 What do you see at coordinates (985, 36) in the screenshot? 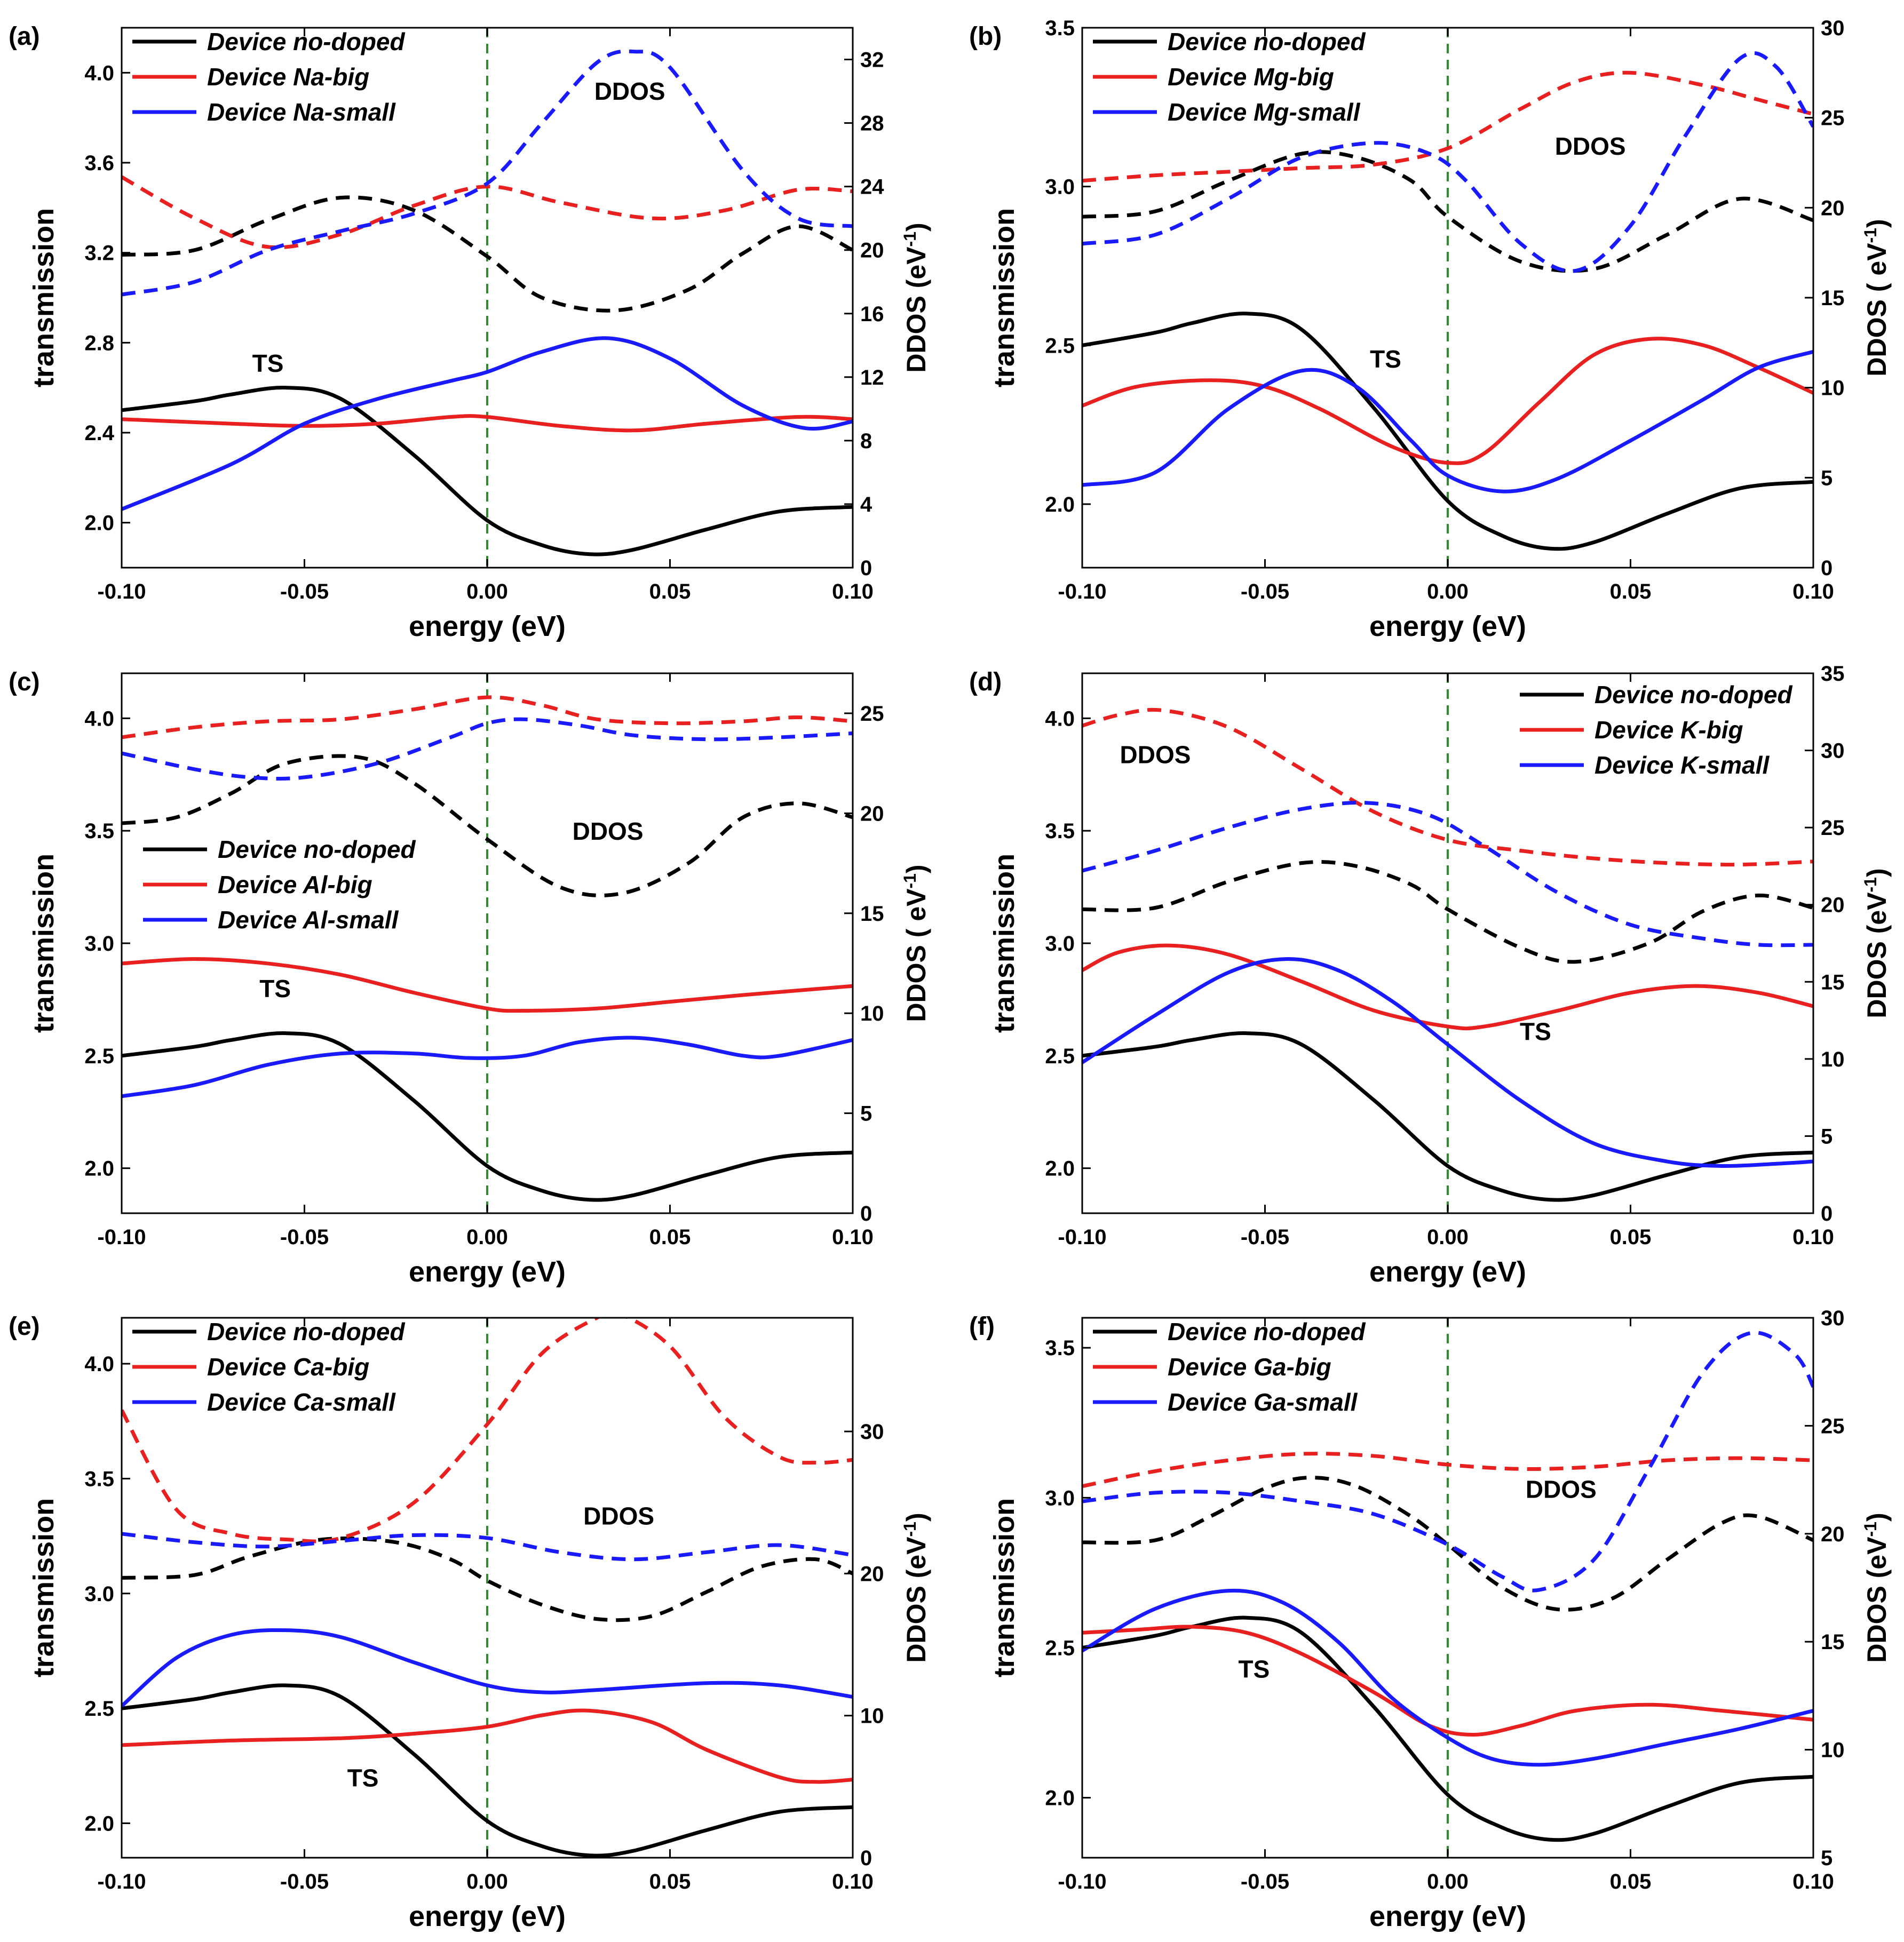
I see `panel-label: (b)` at bounding box center [985, 36].